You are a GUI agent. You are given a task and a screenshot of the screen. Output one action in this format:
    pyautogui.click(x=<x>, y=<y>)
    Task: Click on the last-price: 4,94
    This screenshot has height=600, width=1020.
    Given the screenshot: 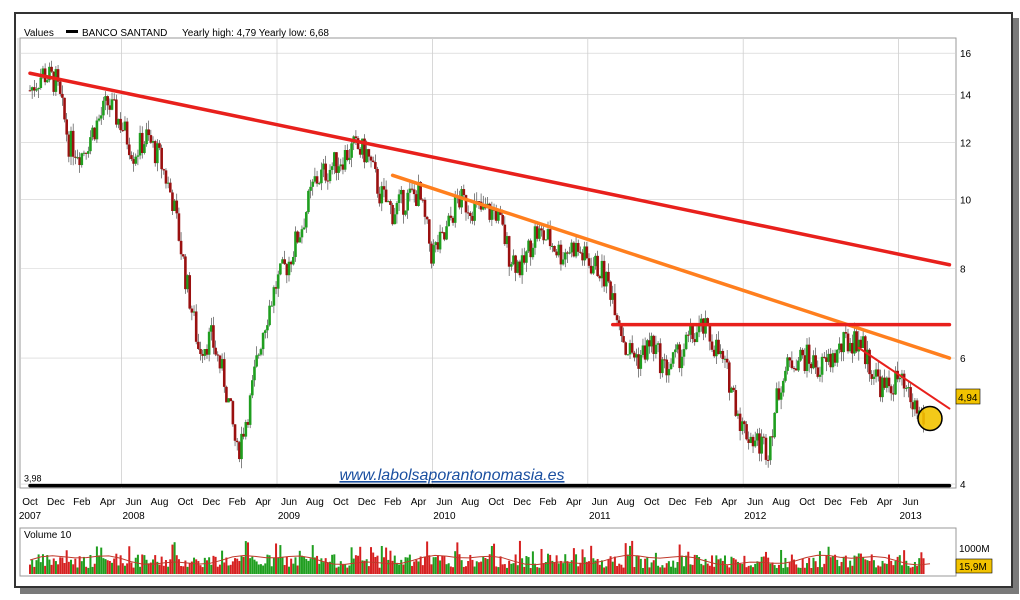 What is the action you would take?
    pyautogui.click(x=968, y=398)
    